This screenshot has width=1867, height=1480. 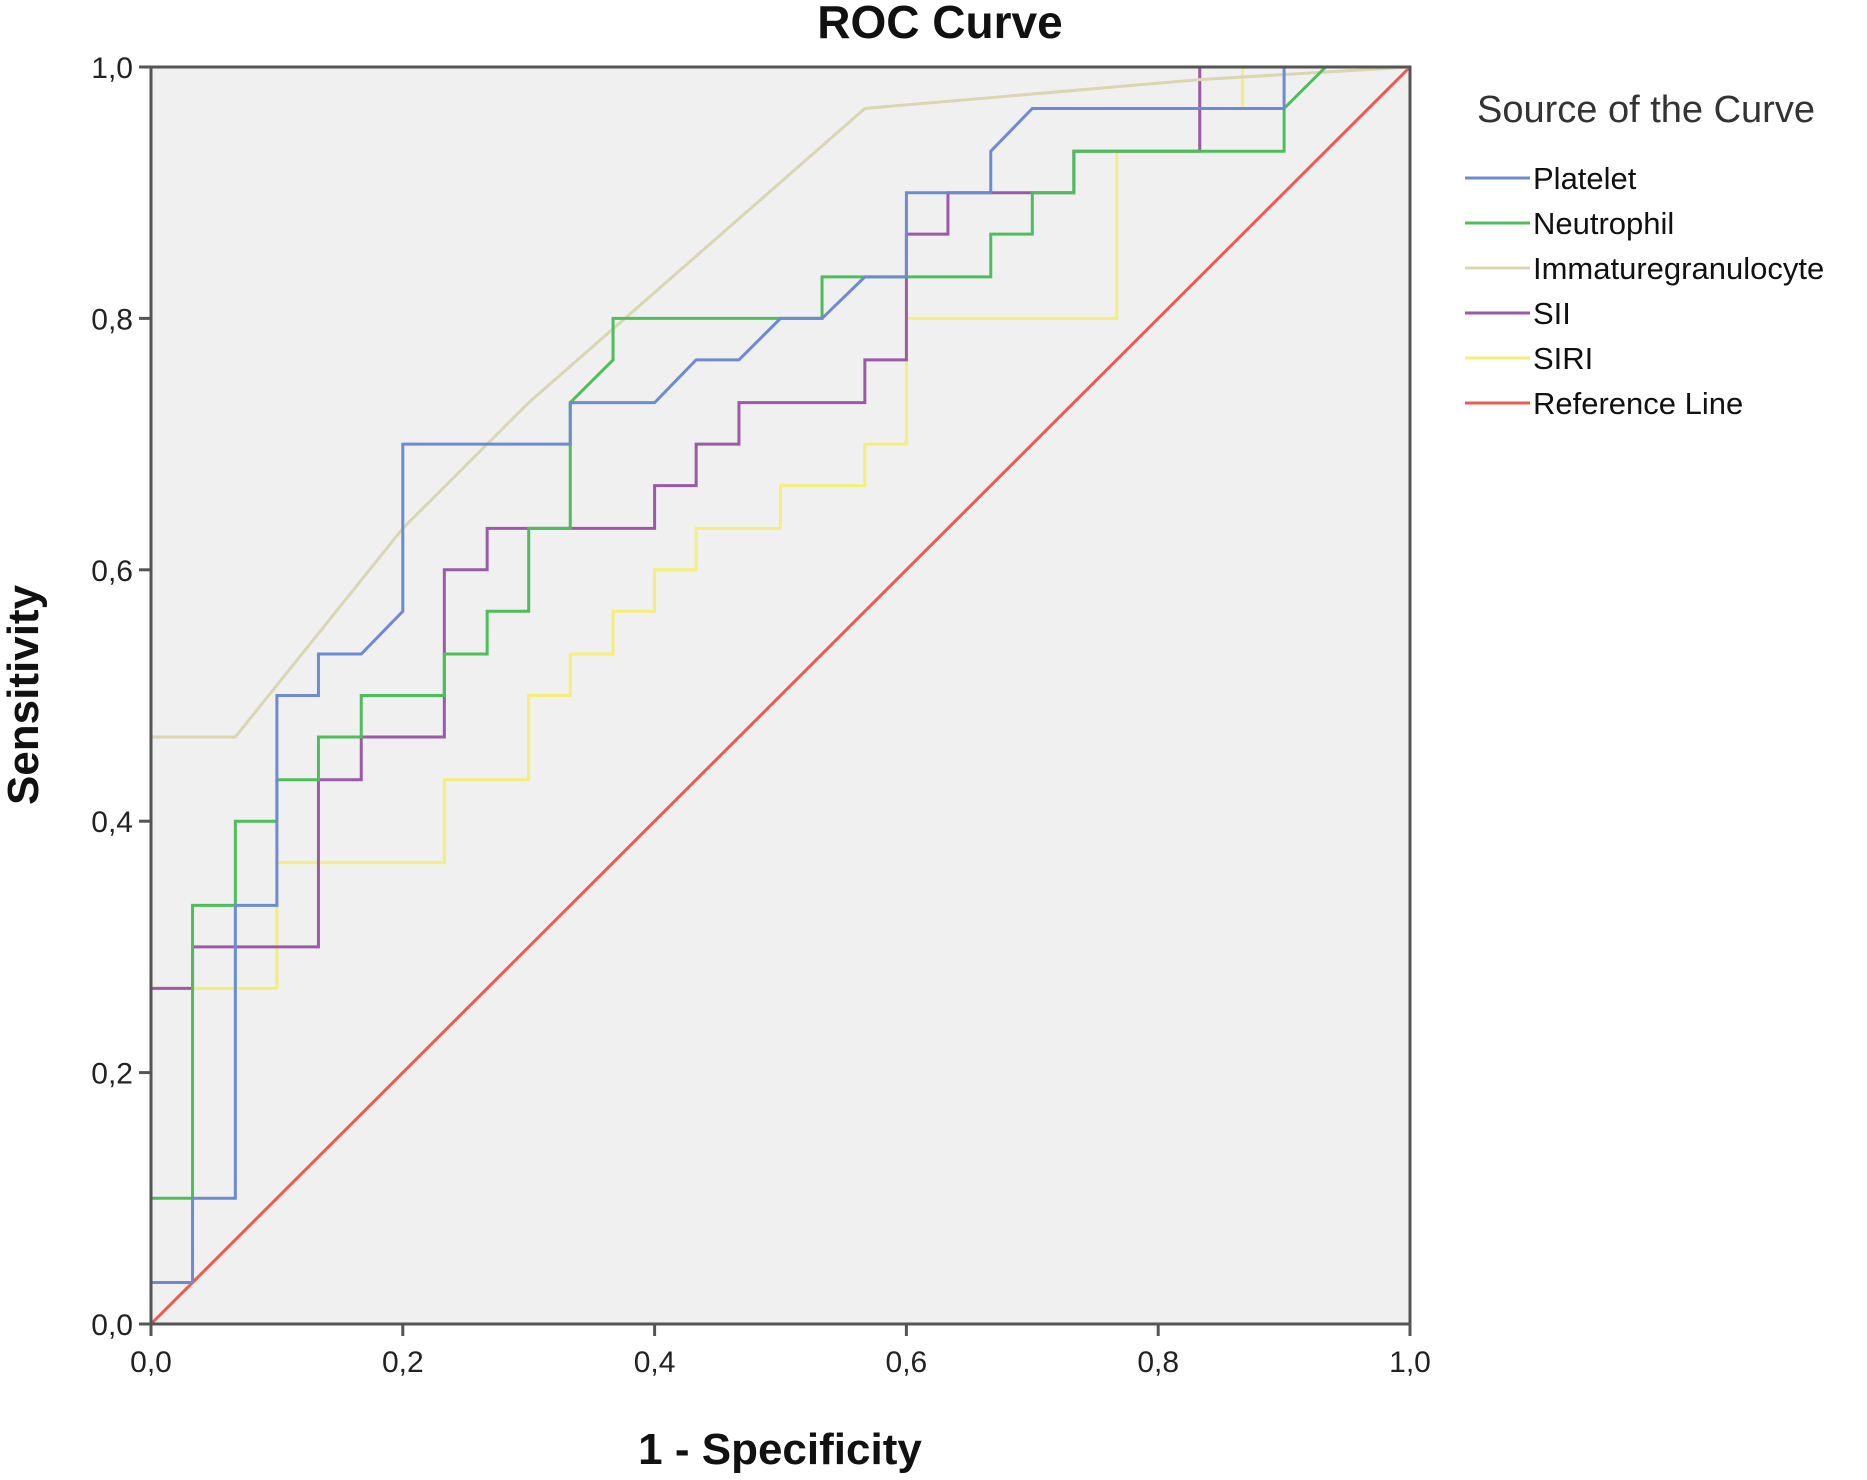 What do you see at coordinates (780, 1449) in the screenshot?
I see `x-axis-label: 1 - Specificity` at bounding box center [780, 1449].